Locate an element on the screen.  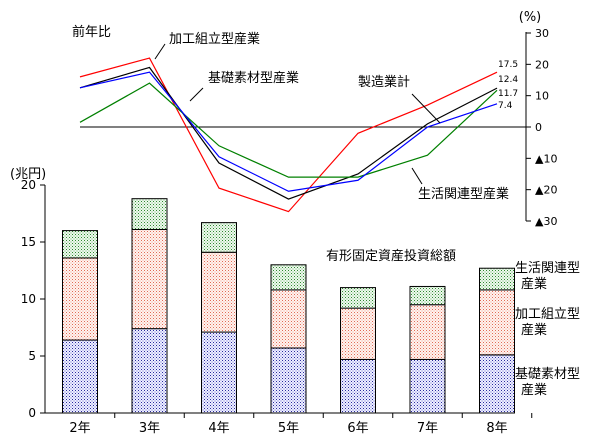
line-chart-end-labels: 17.5 12.4 11.7 7.4 is located at coordinates (508, 85).